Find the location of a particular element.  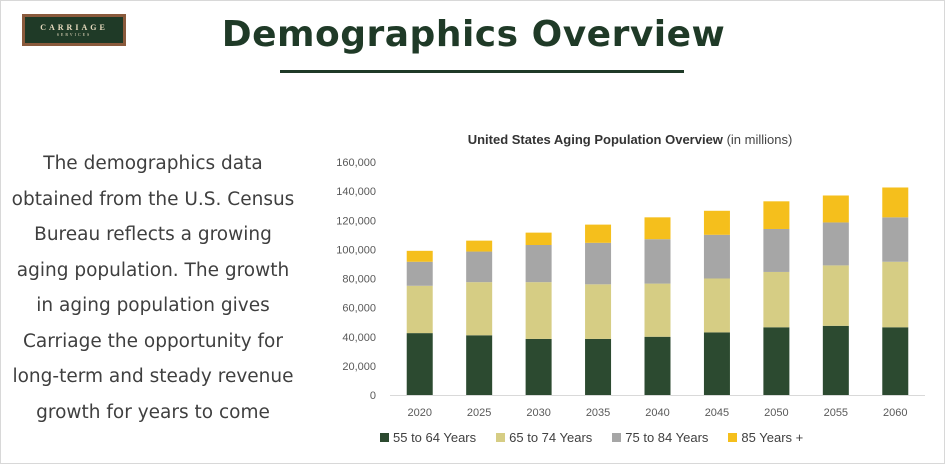

legend-item: 85 Years + is located at coordinates (765, 437).